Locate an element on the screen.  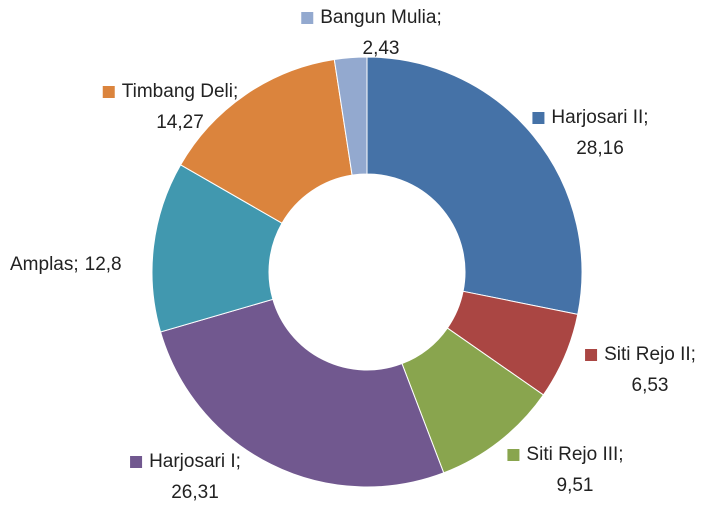
data-label-value: 6,53 is located at coordinates (650, 385).